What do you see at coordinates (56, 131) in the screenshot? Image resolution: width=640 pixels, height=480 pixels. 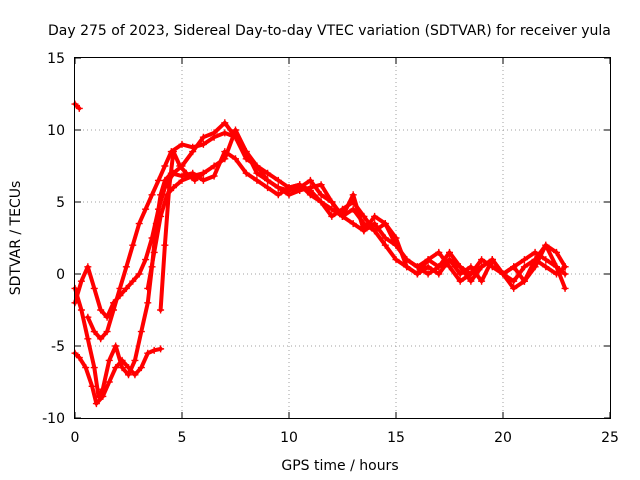 I see `y-tick-label: 10` at bounding box center [56, 131].